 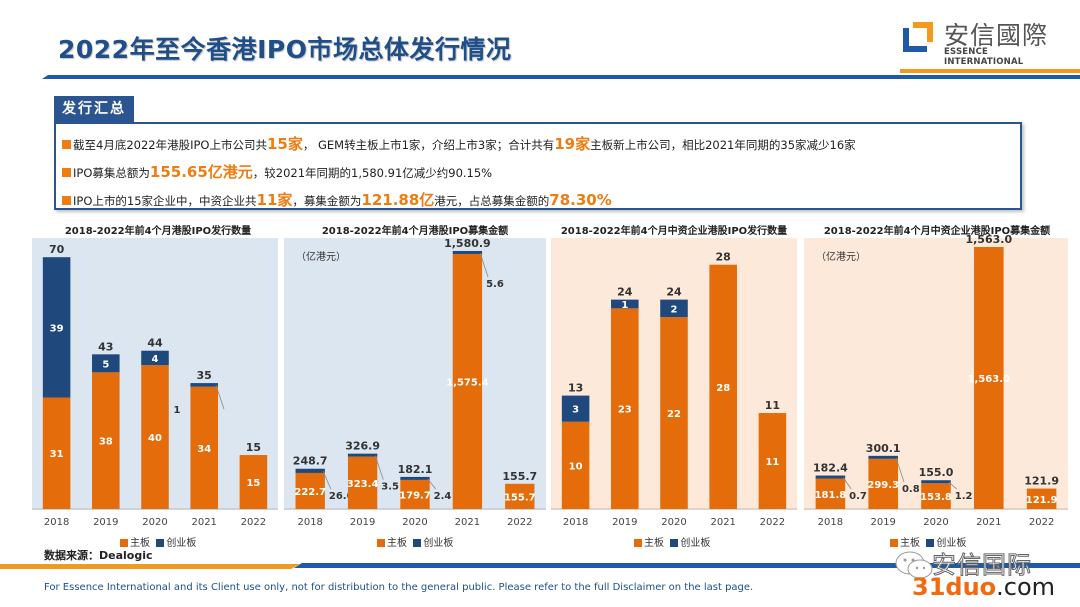 I want to click on data-label-gem: 4, so click(x=155, y=359).